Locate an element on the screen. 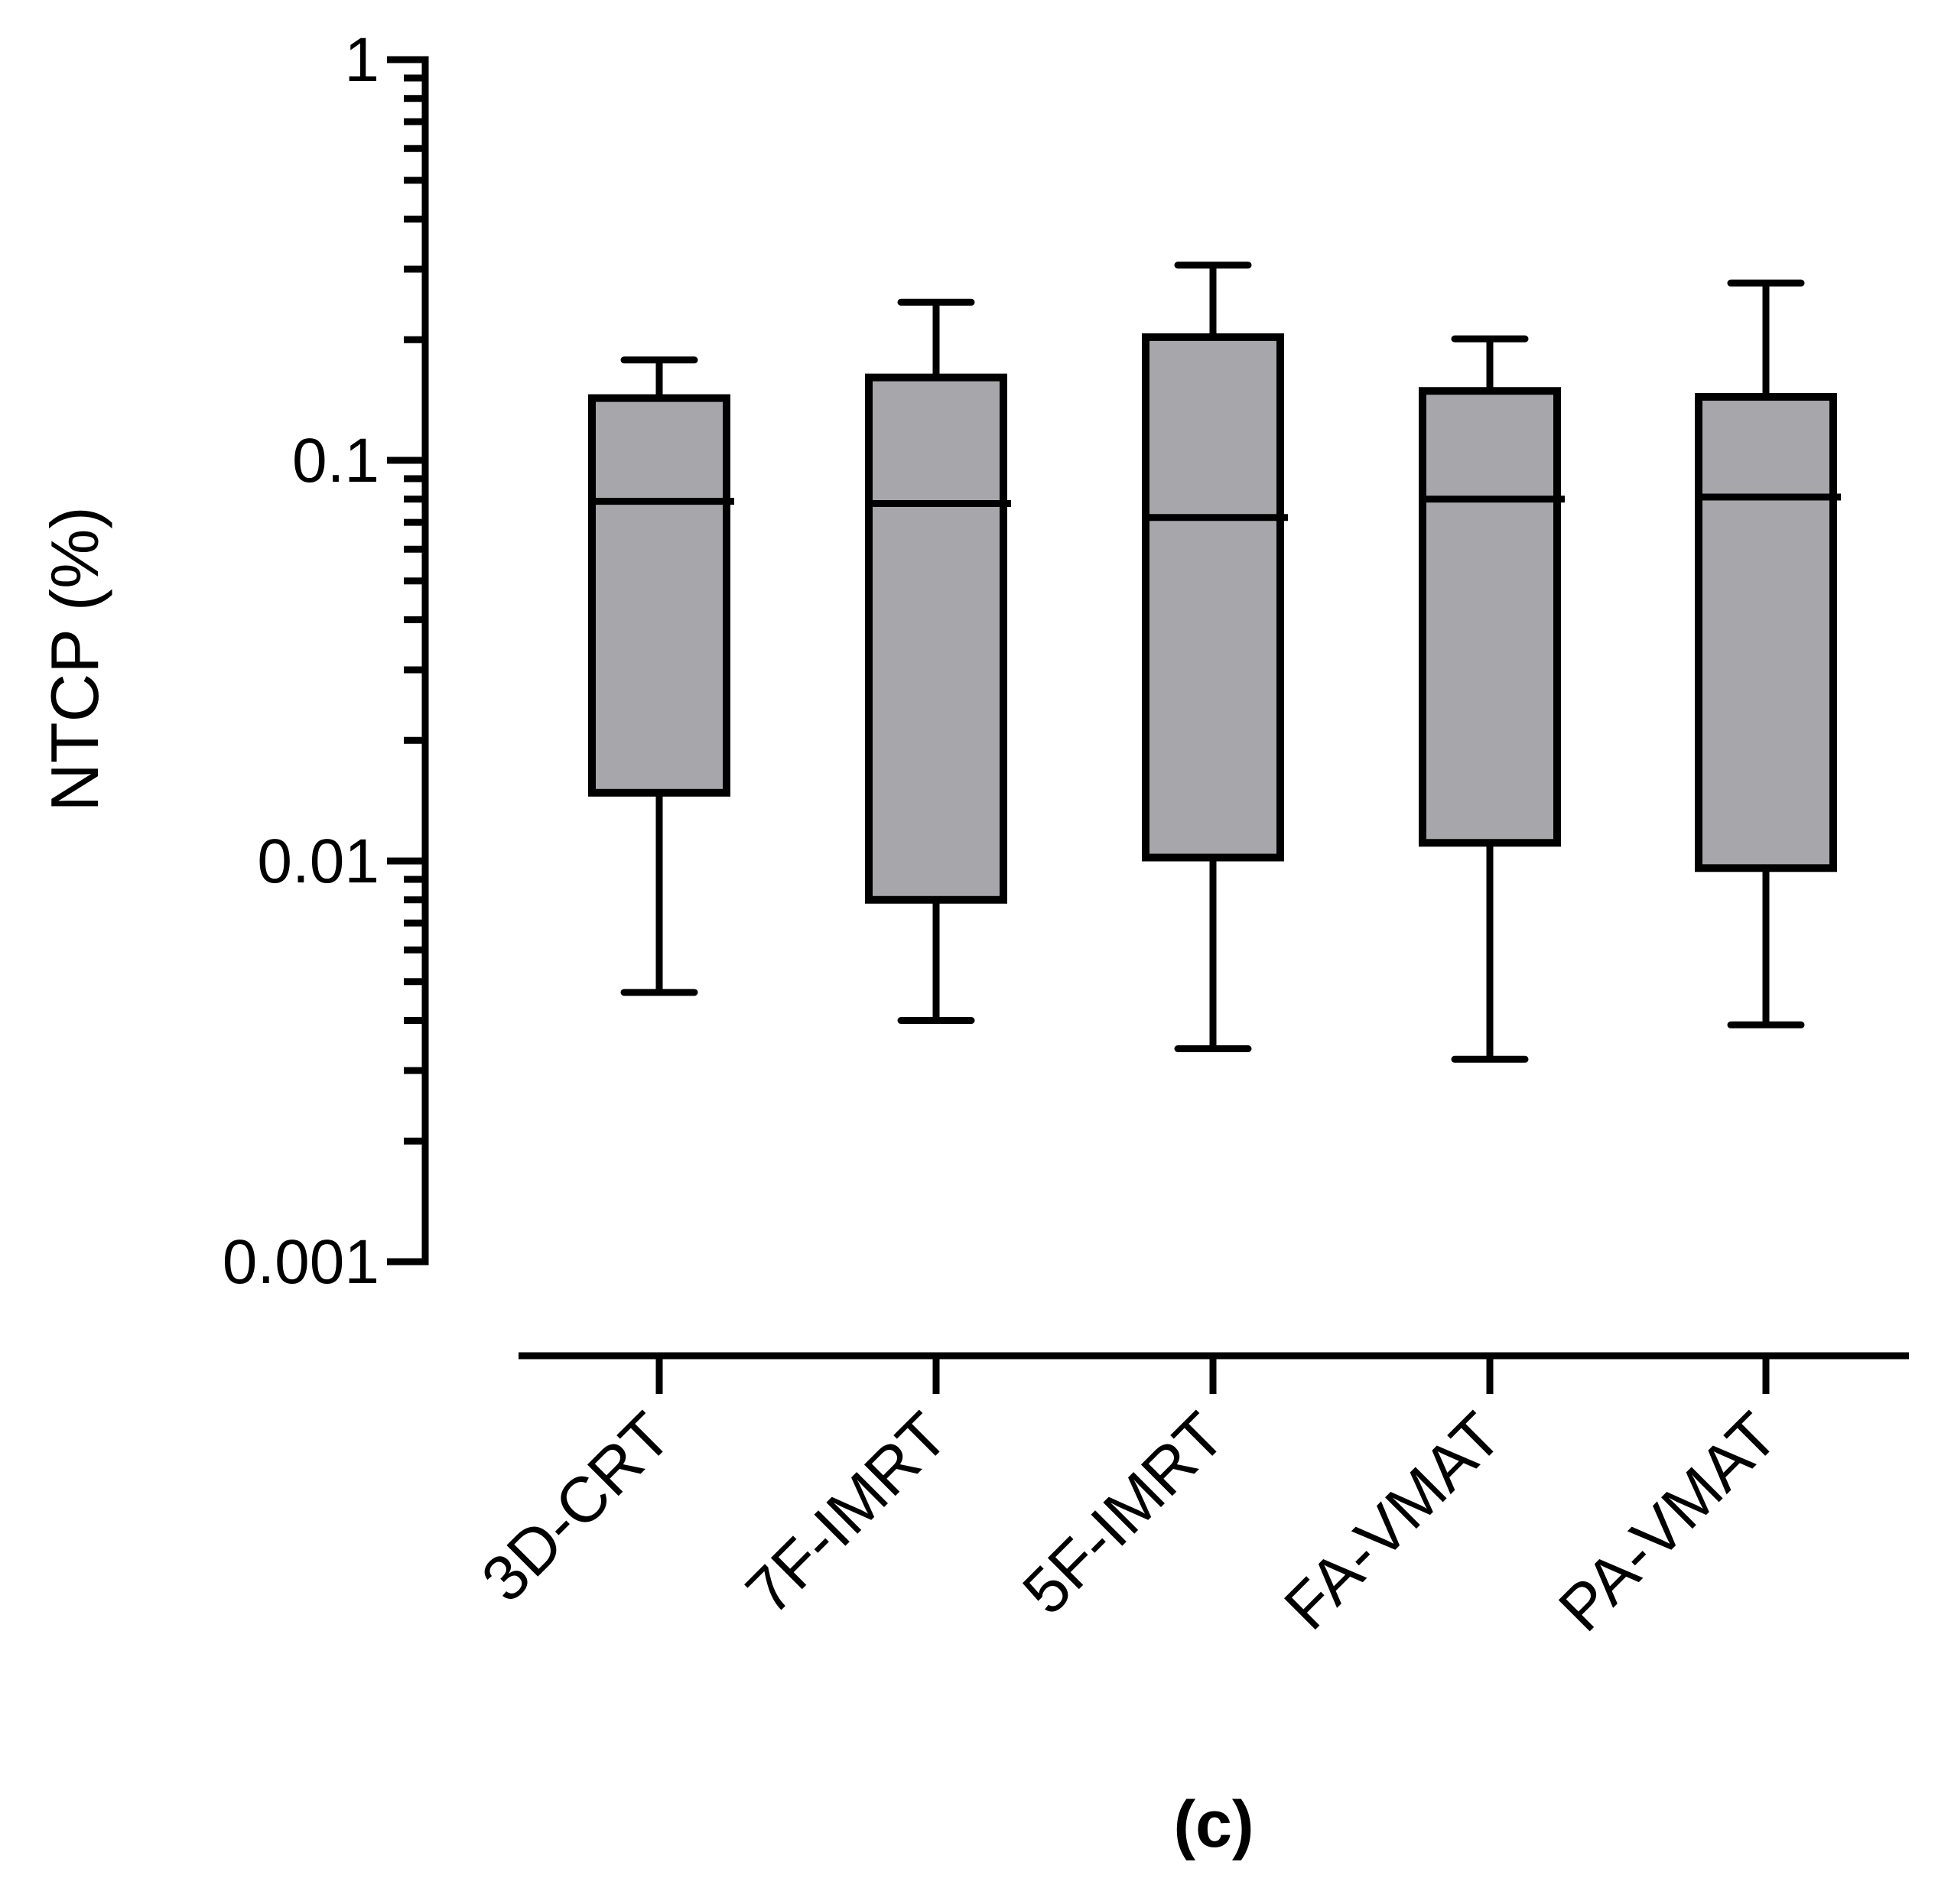 This screenshot has width=1938, height=1904. x-tick-label: FA-VMAT is located at coordinates (1392, 1520).